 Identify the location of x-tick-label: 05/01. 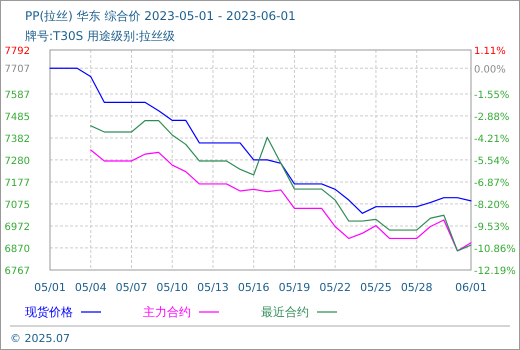
(50, 287).